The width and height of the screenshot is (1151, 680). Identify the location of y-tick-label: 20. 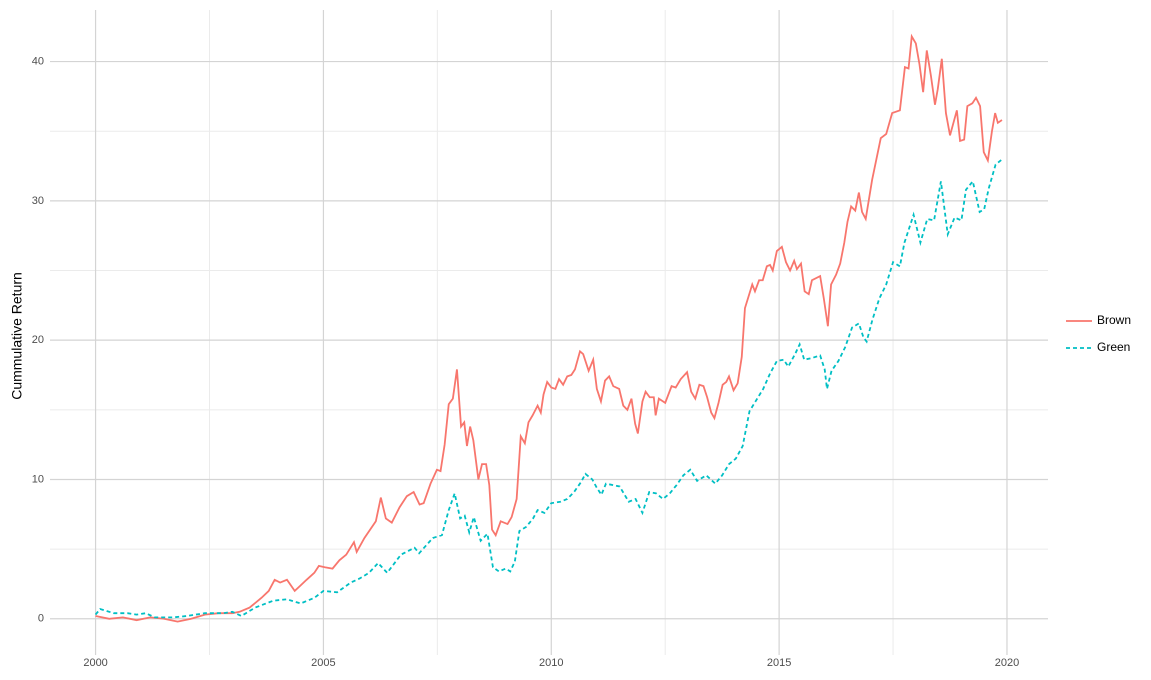
(38, 340).